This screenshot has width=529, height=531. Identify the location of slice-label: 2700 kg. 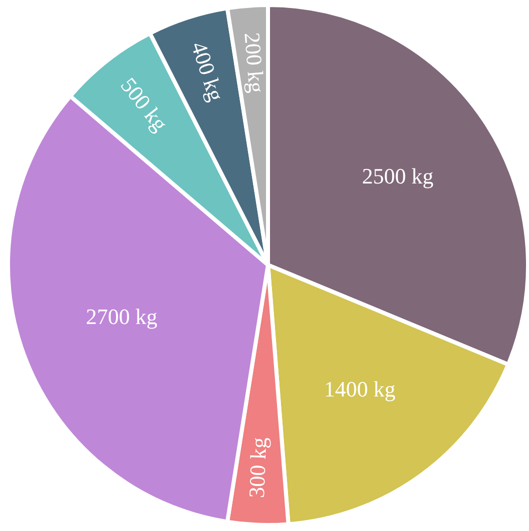
(122, 317).